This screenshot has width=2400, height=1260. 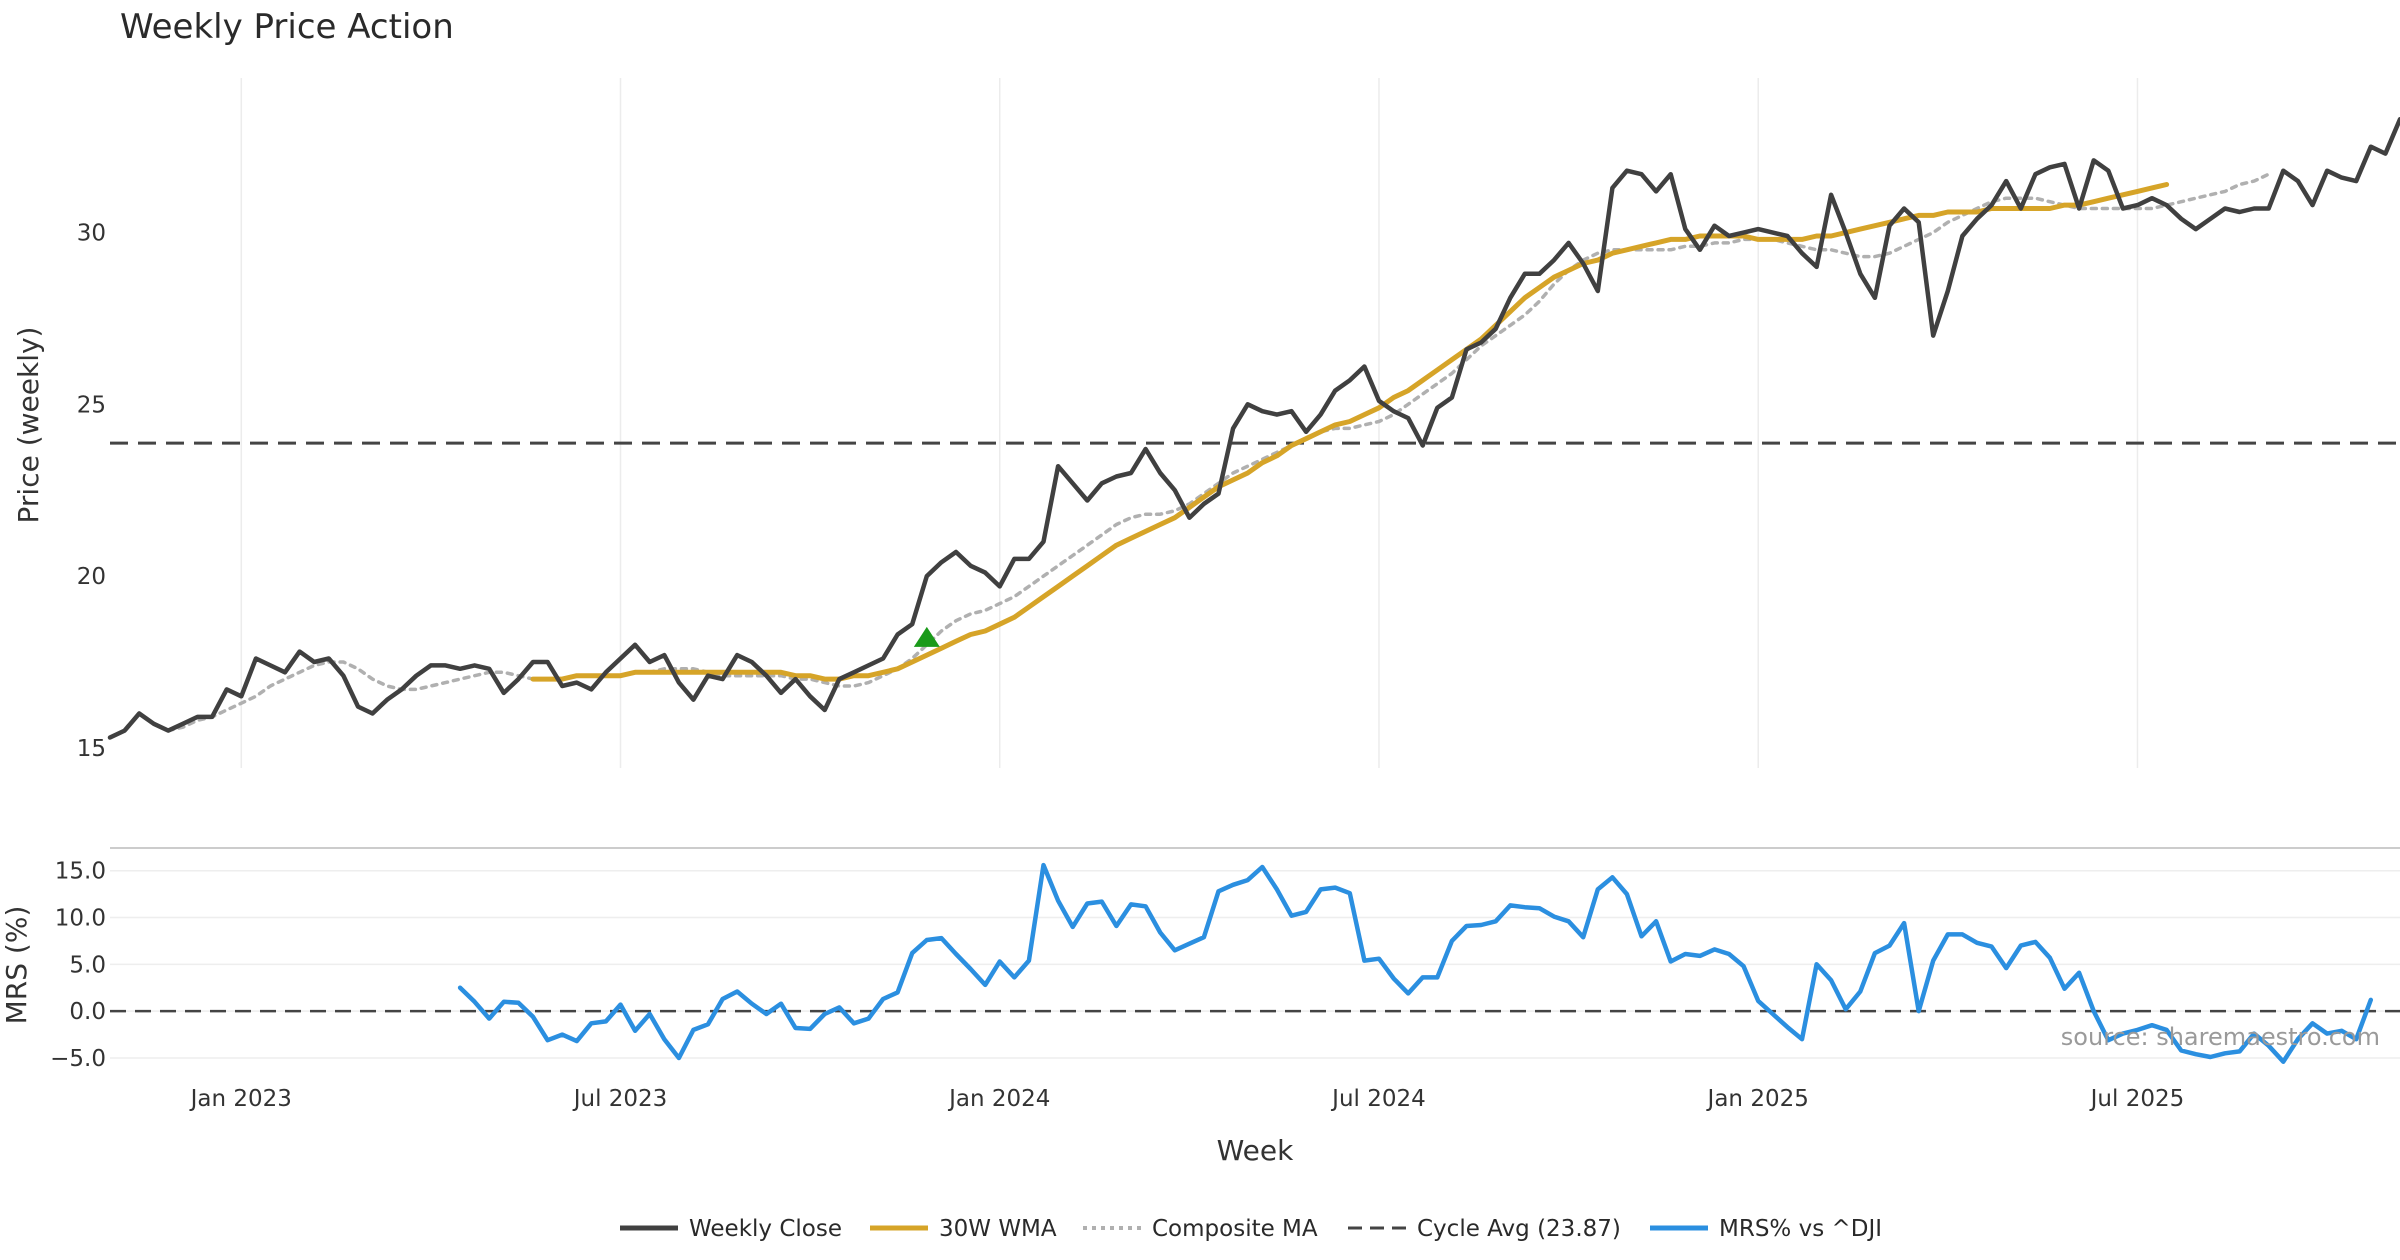 I want to click on legend-label: 30W WMA, so click(x=998, y=1229).